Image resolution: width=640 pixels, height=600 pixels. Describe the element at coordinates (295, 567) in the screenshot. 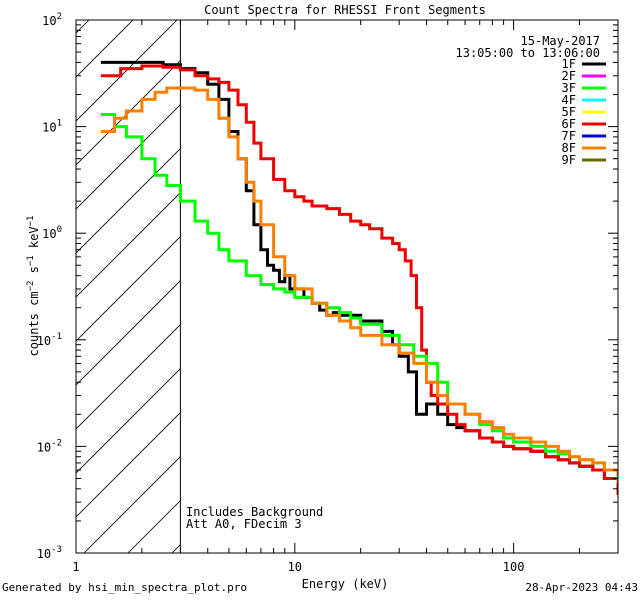

I see `x-tick-label: 10` at that location.